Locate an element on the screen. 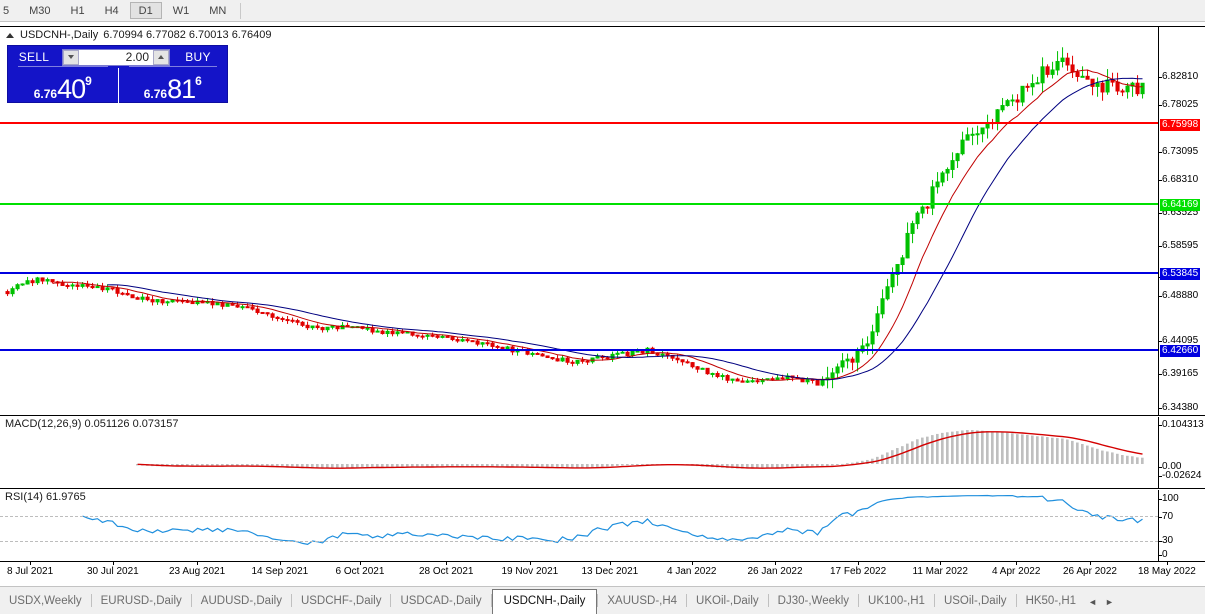 This screenshot has width=1205, height=614. one-click-trading-panel: SELL 2.00 BUY 6.76 is located at coordinates (117, 74).